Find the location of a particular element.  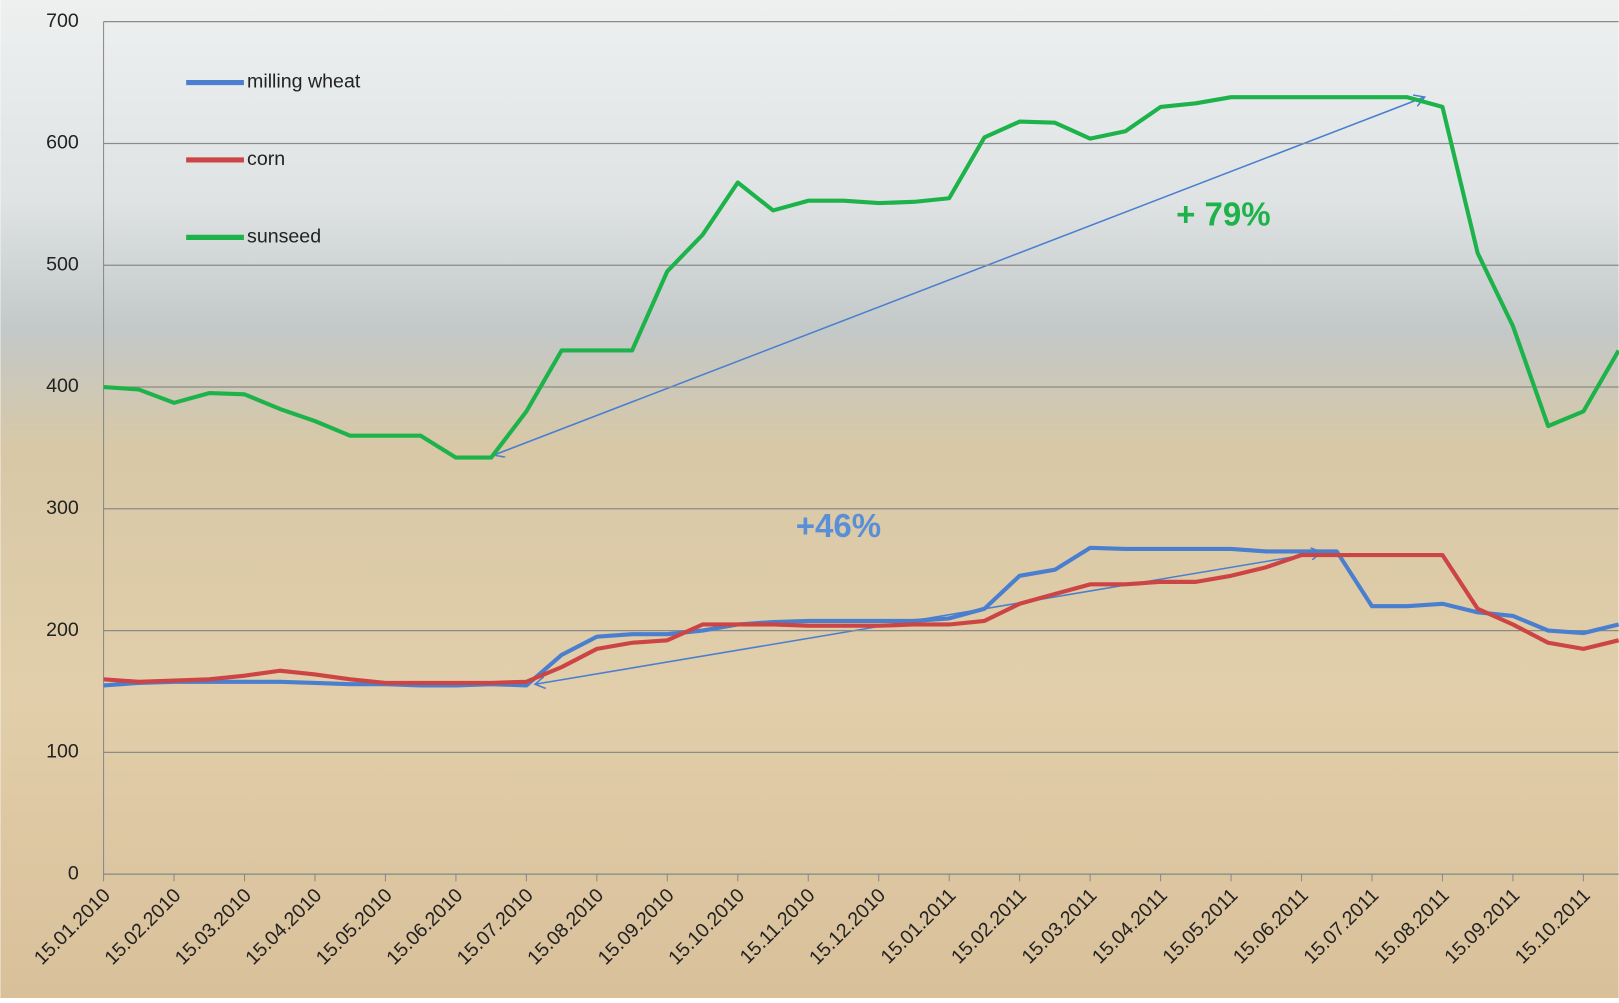

y-tick-label: 700 is located at coordinates (62, 21).